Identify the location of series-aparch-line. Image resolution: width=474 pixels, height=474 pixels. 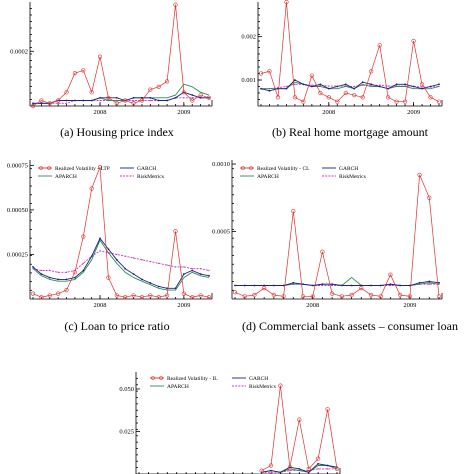
(337, 281).